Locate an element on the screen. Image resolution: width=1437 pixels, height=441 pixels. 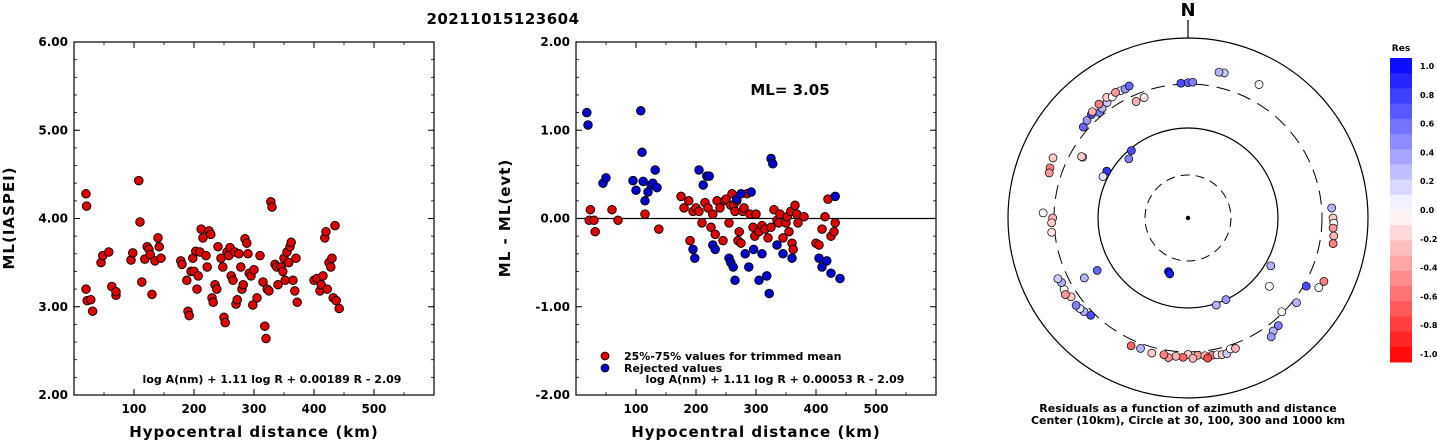
colorbar-label: -0.2 is located at coordinates (1428, 239).